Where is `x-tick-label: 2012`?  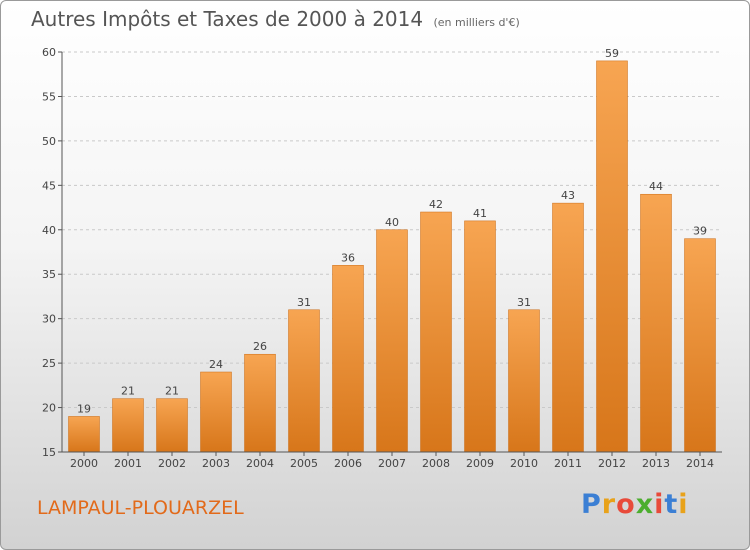
x-tick-label: 2012 is located at coordinates (612, 463).